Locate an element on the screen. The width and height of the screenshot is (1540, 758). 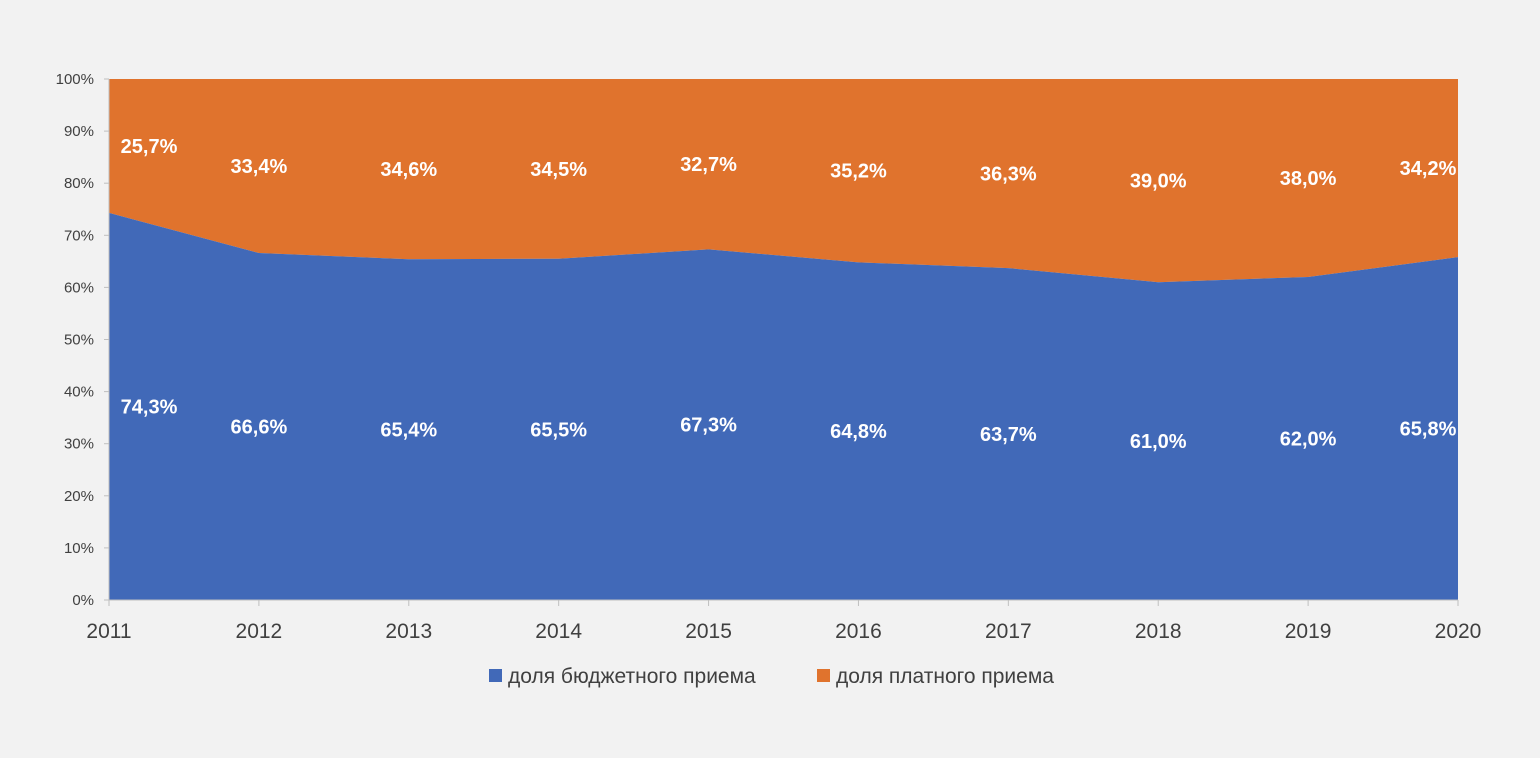
x-tick-label: 2012 is located at coordinates (259, 631).